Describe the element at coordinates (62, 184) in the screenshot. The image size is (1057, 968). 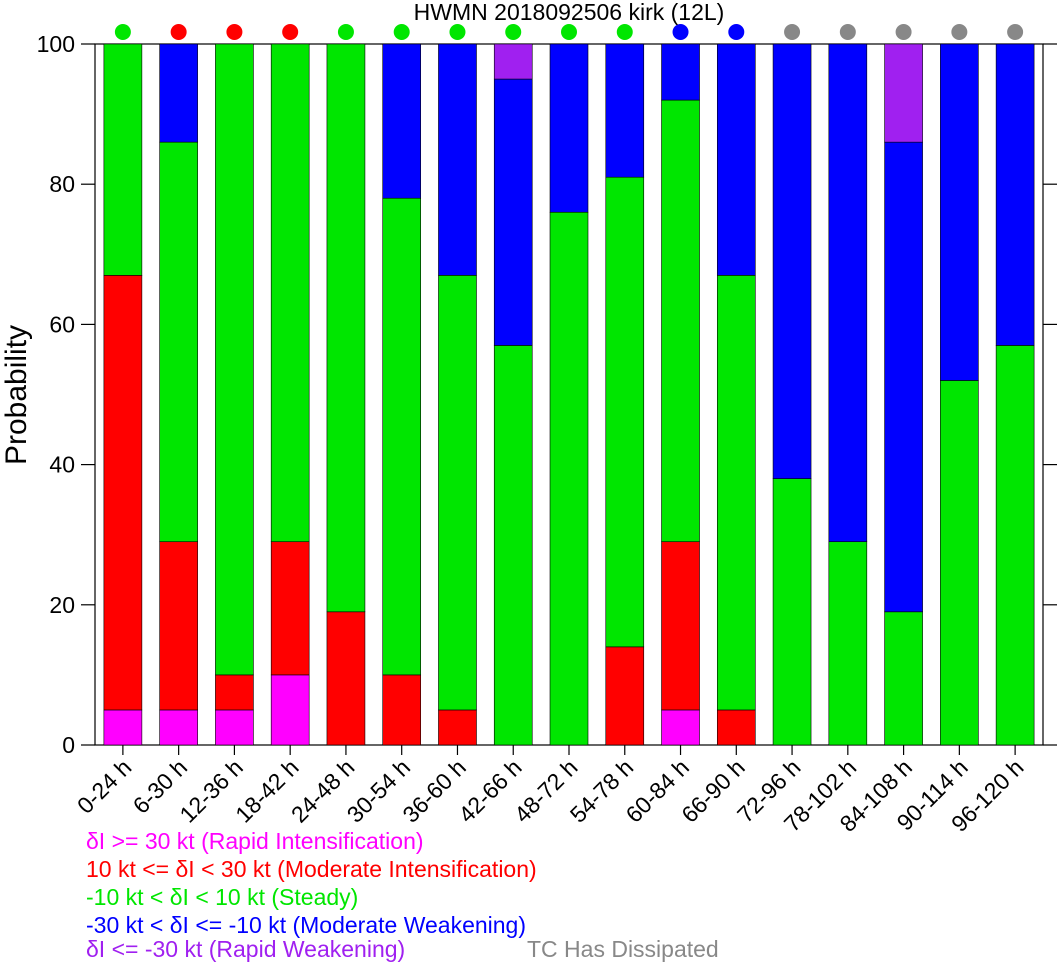
I see `y-tick-label: 80` at that location.